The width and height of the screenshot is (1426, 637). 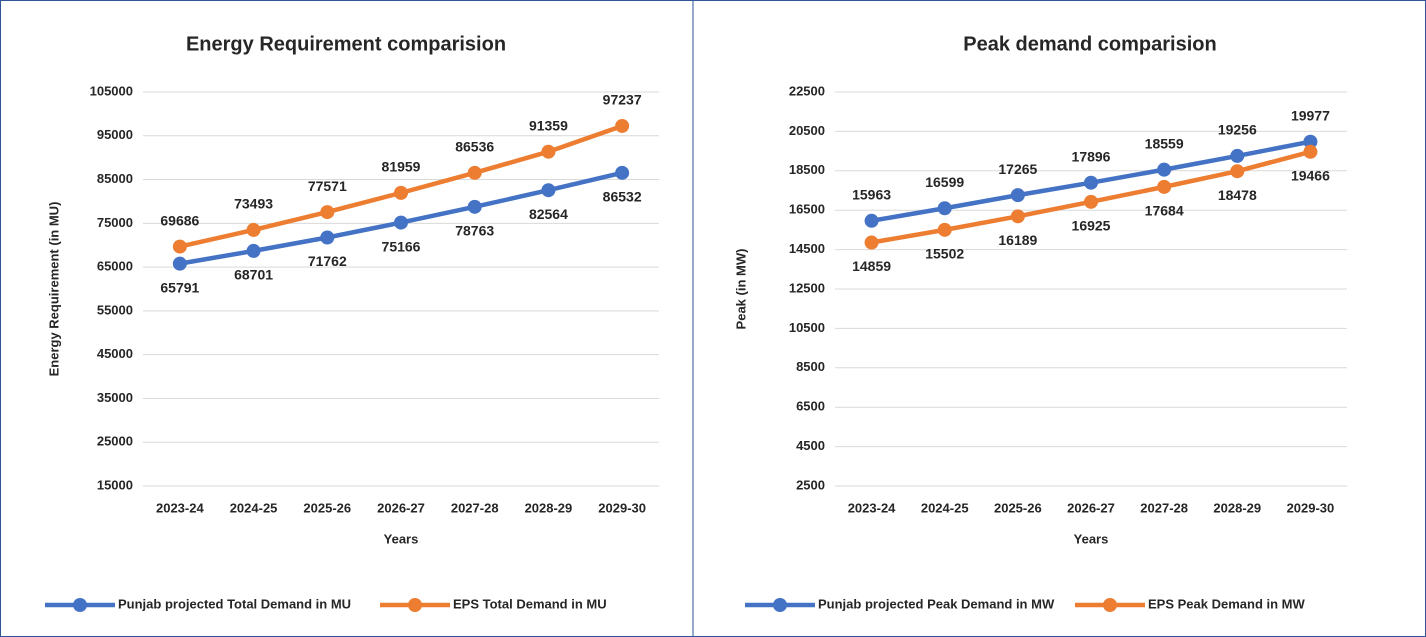 What do you see at coordinates (944, 254) in the screenshot?
I see `data-label: 15502` at bounding box center [944, 254].